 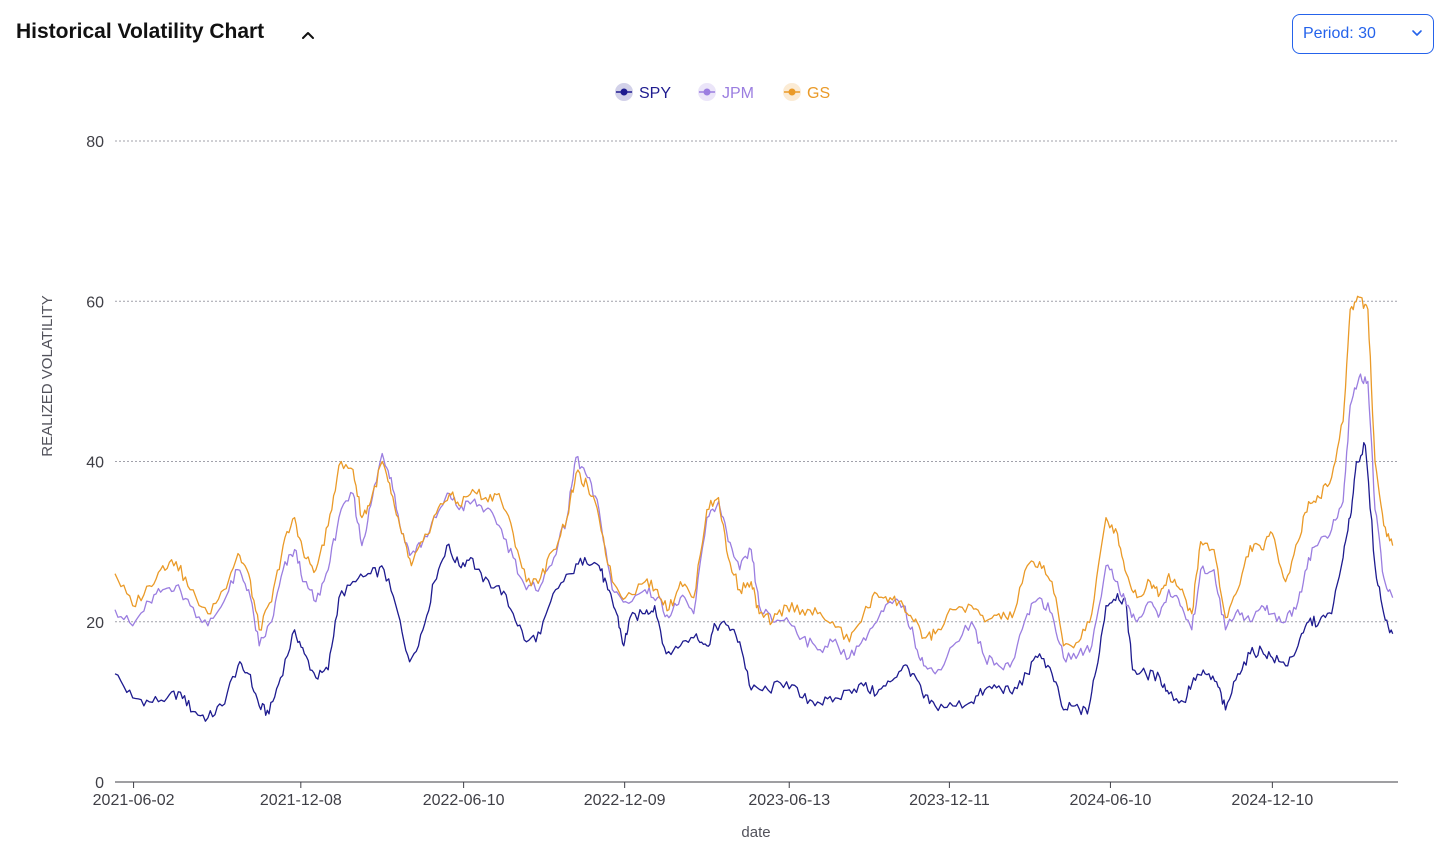 I want to click on x-tick-label: 2023-12-11, so click(x=949, y=800).